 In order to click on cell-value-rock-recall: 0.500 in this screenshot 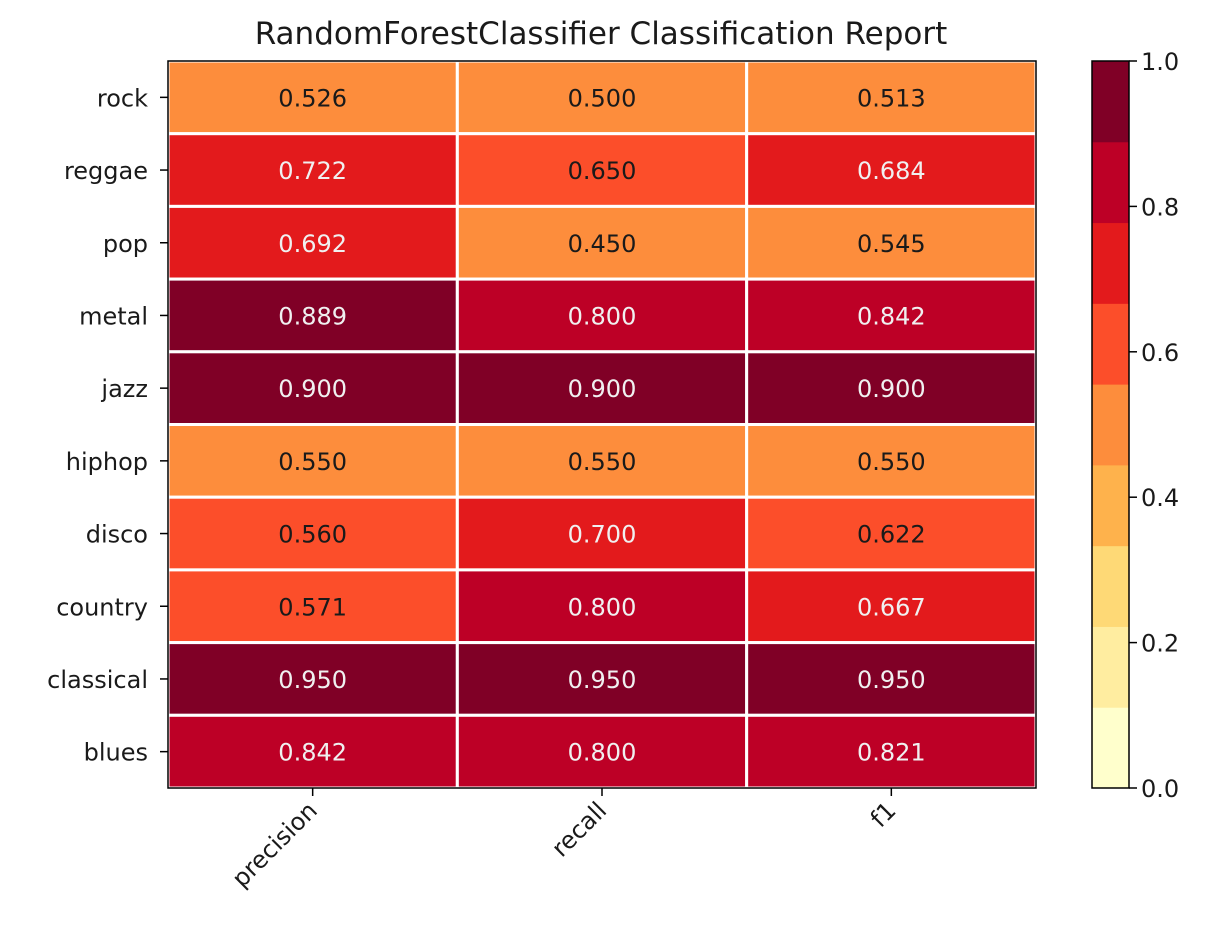, I will do `click(602, 98)`.